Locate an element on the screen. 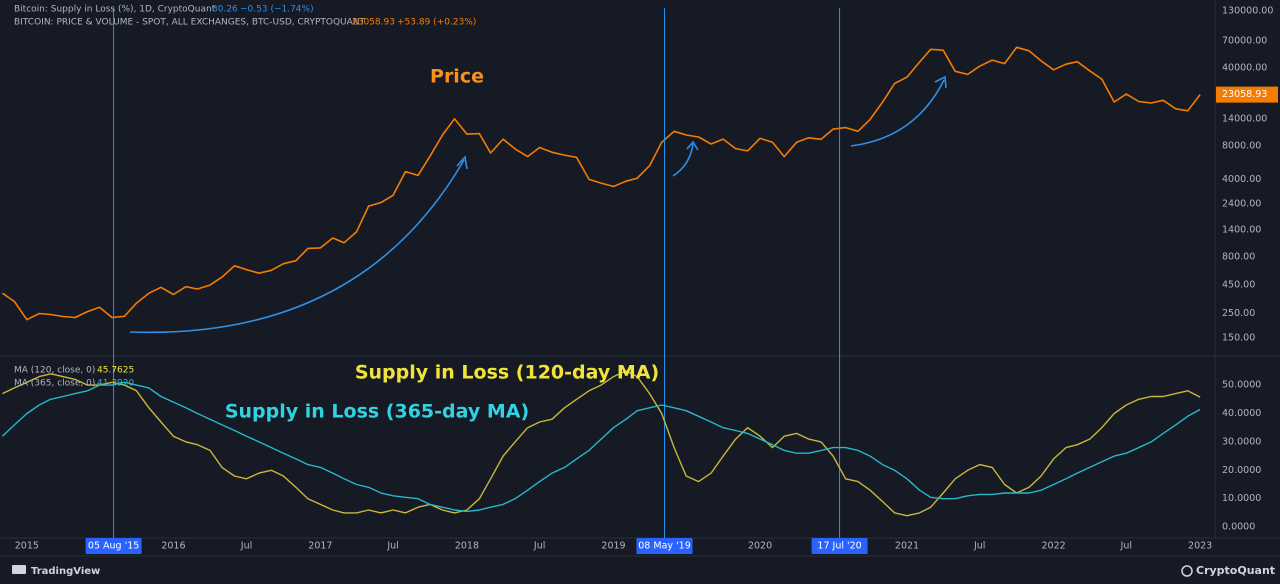 This screenshot has height=584, width=1280. legend-change: −0.53 (−1.74%) is located at coordinates (277, 10).